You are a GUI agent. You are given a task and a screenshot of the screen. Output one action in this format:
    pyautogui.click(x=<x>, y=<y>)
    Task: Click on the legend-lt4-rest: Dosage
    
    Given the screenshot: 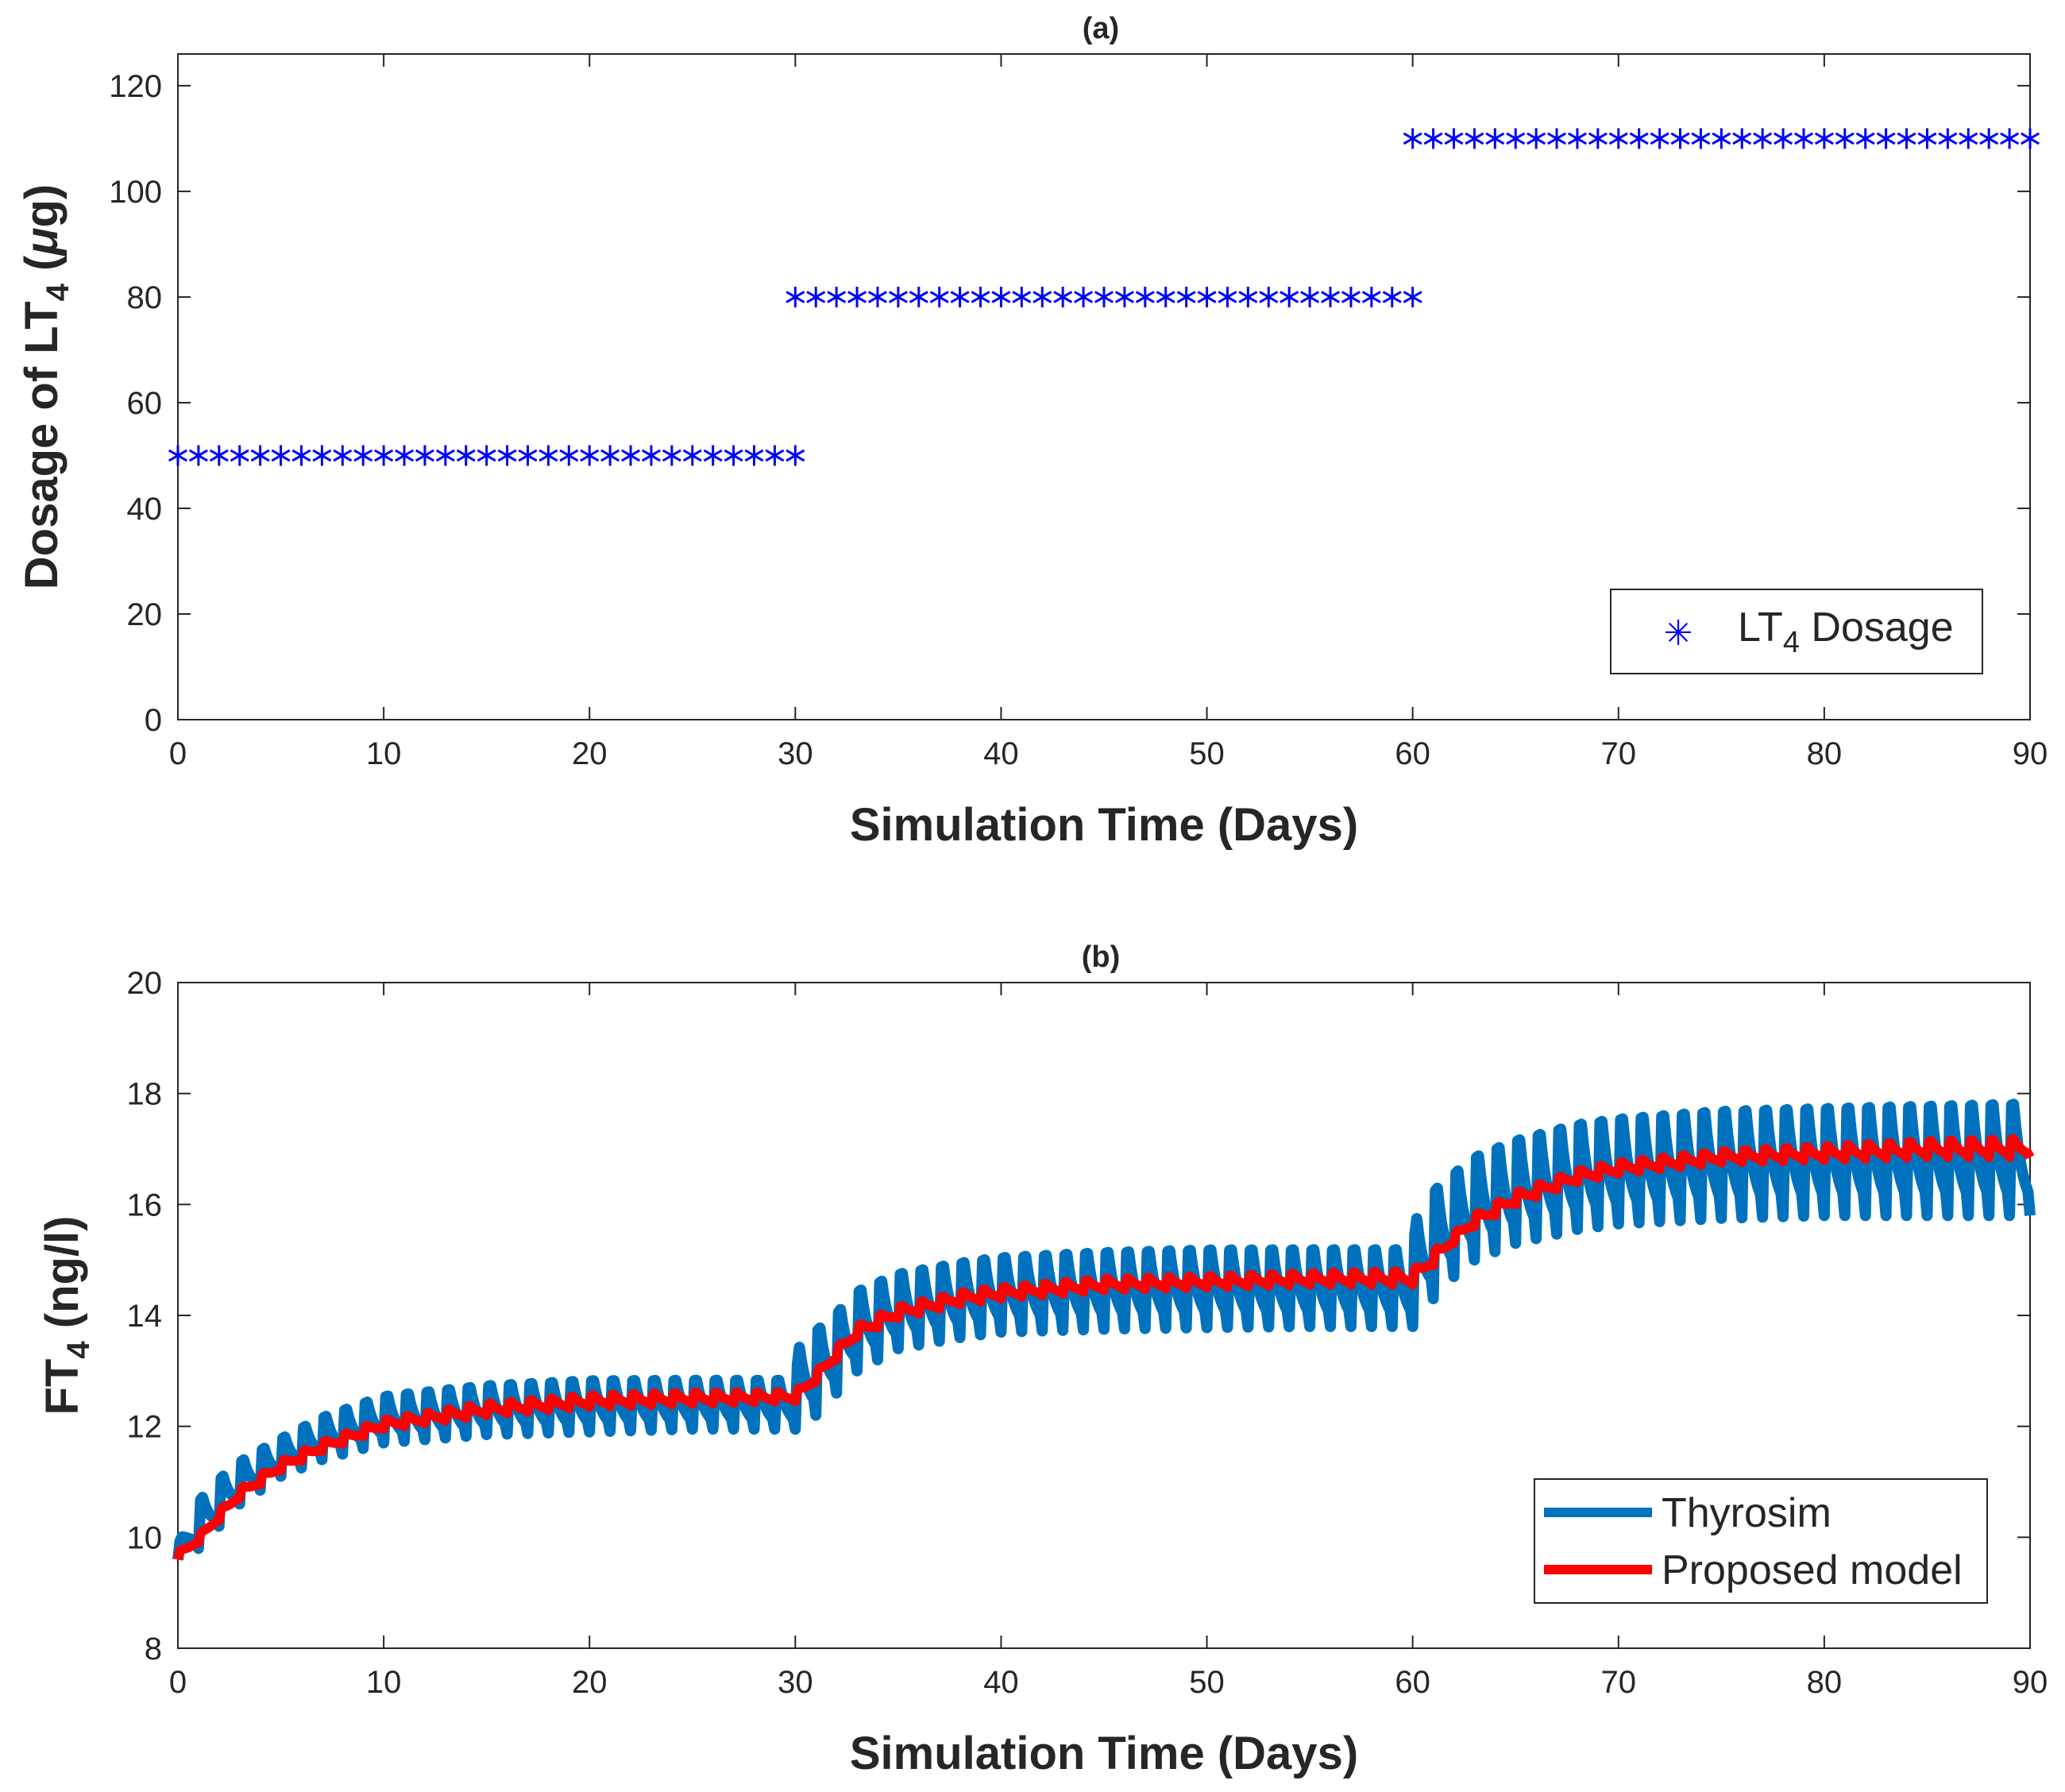 What is the action you would take?
    pyautogui.click(x=1877, y=627)
    